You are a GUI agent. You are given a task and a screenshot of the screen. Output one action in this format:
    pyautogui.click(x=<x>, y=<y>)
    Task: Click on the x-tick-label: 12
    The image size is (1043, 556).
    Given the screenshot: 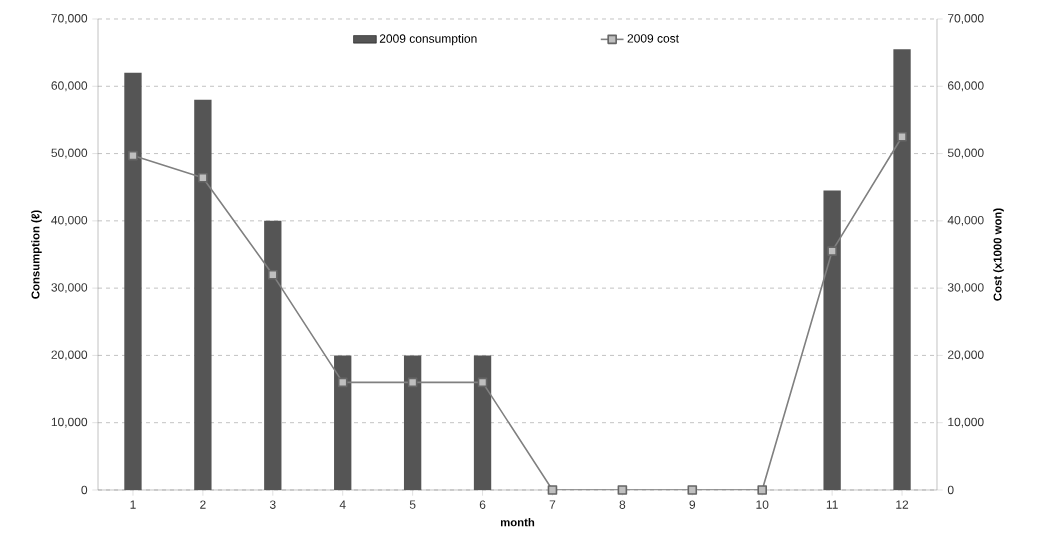 What is the action you would take?
    pyautogui.click(x=902, y=504)
    